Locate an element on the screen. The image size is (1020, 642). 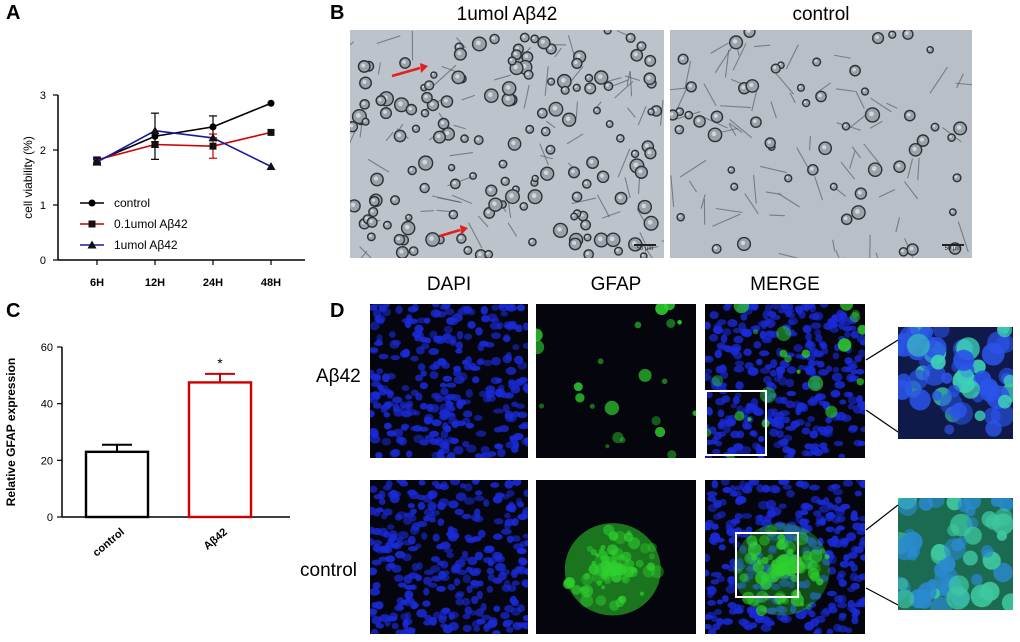
panel-b-title-abeta: 1umol Aβ42 is located at coordinates (507, 14).